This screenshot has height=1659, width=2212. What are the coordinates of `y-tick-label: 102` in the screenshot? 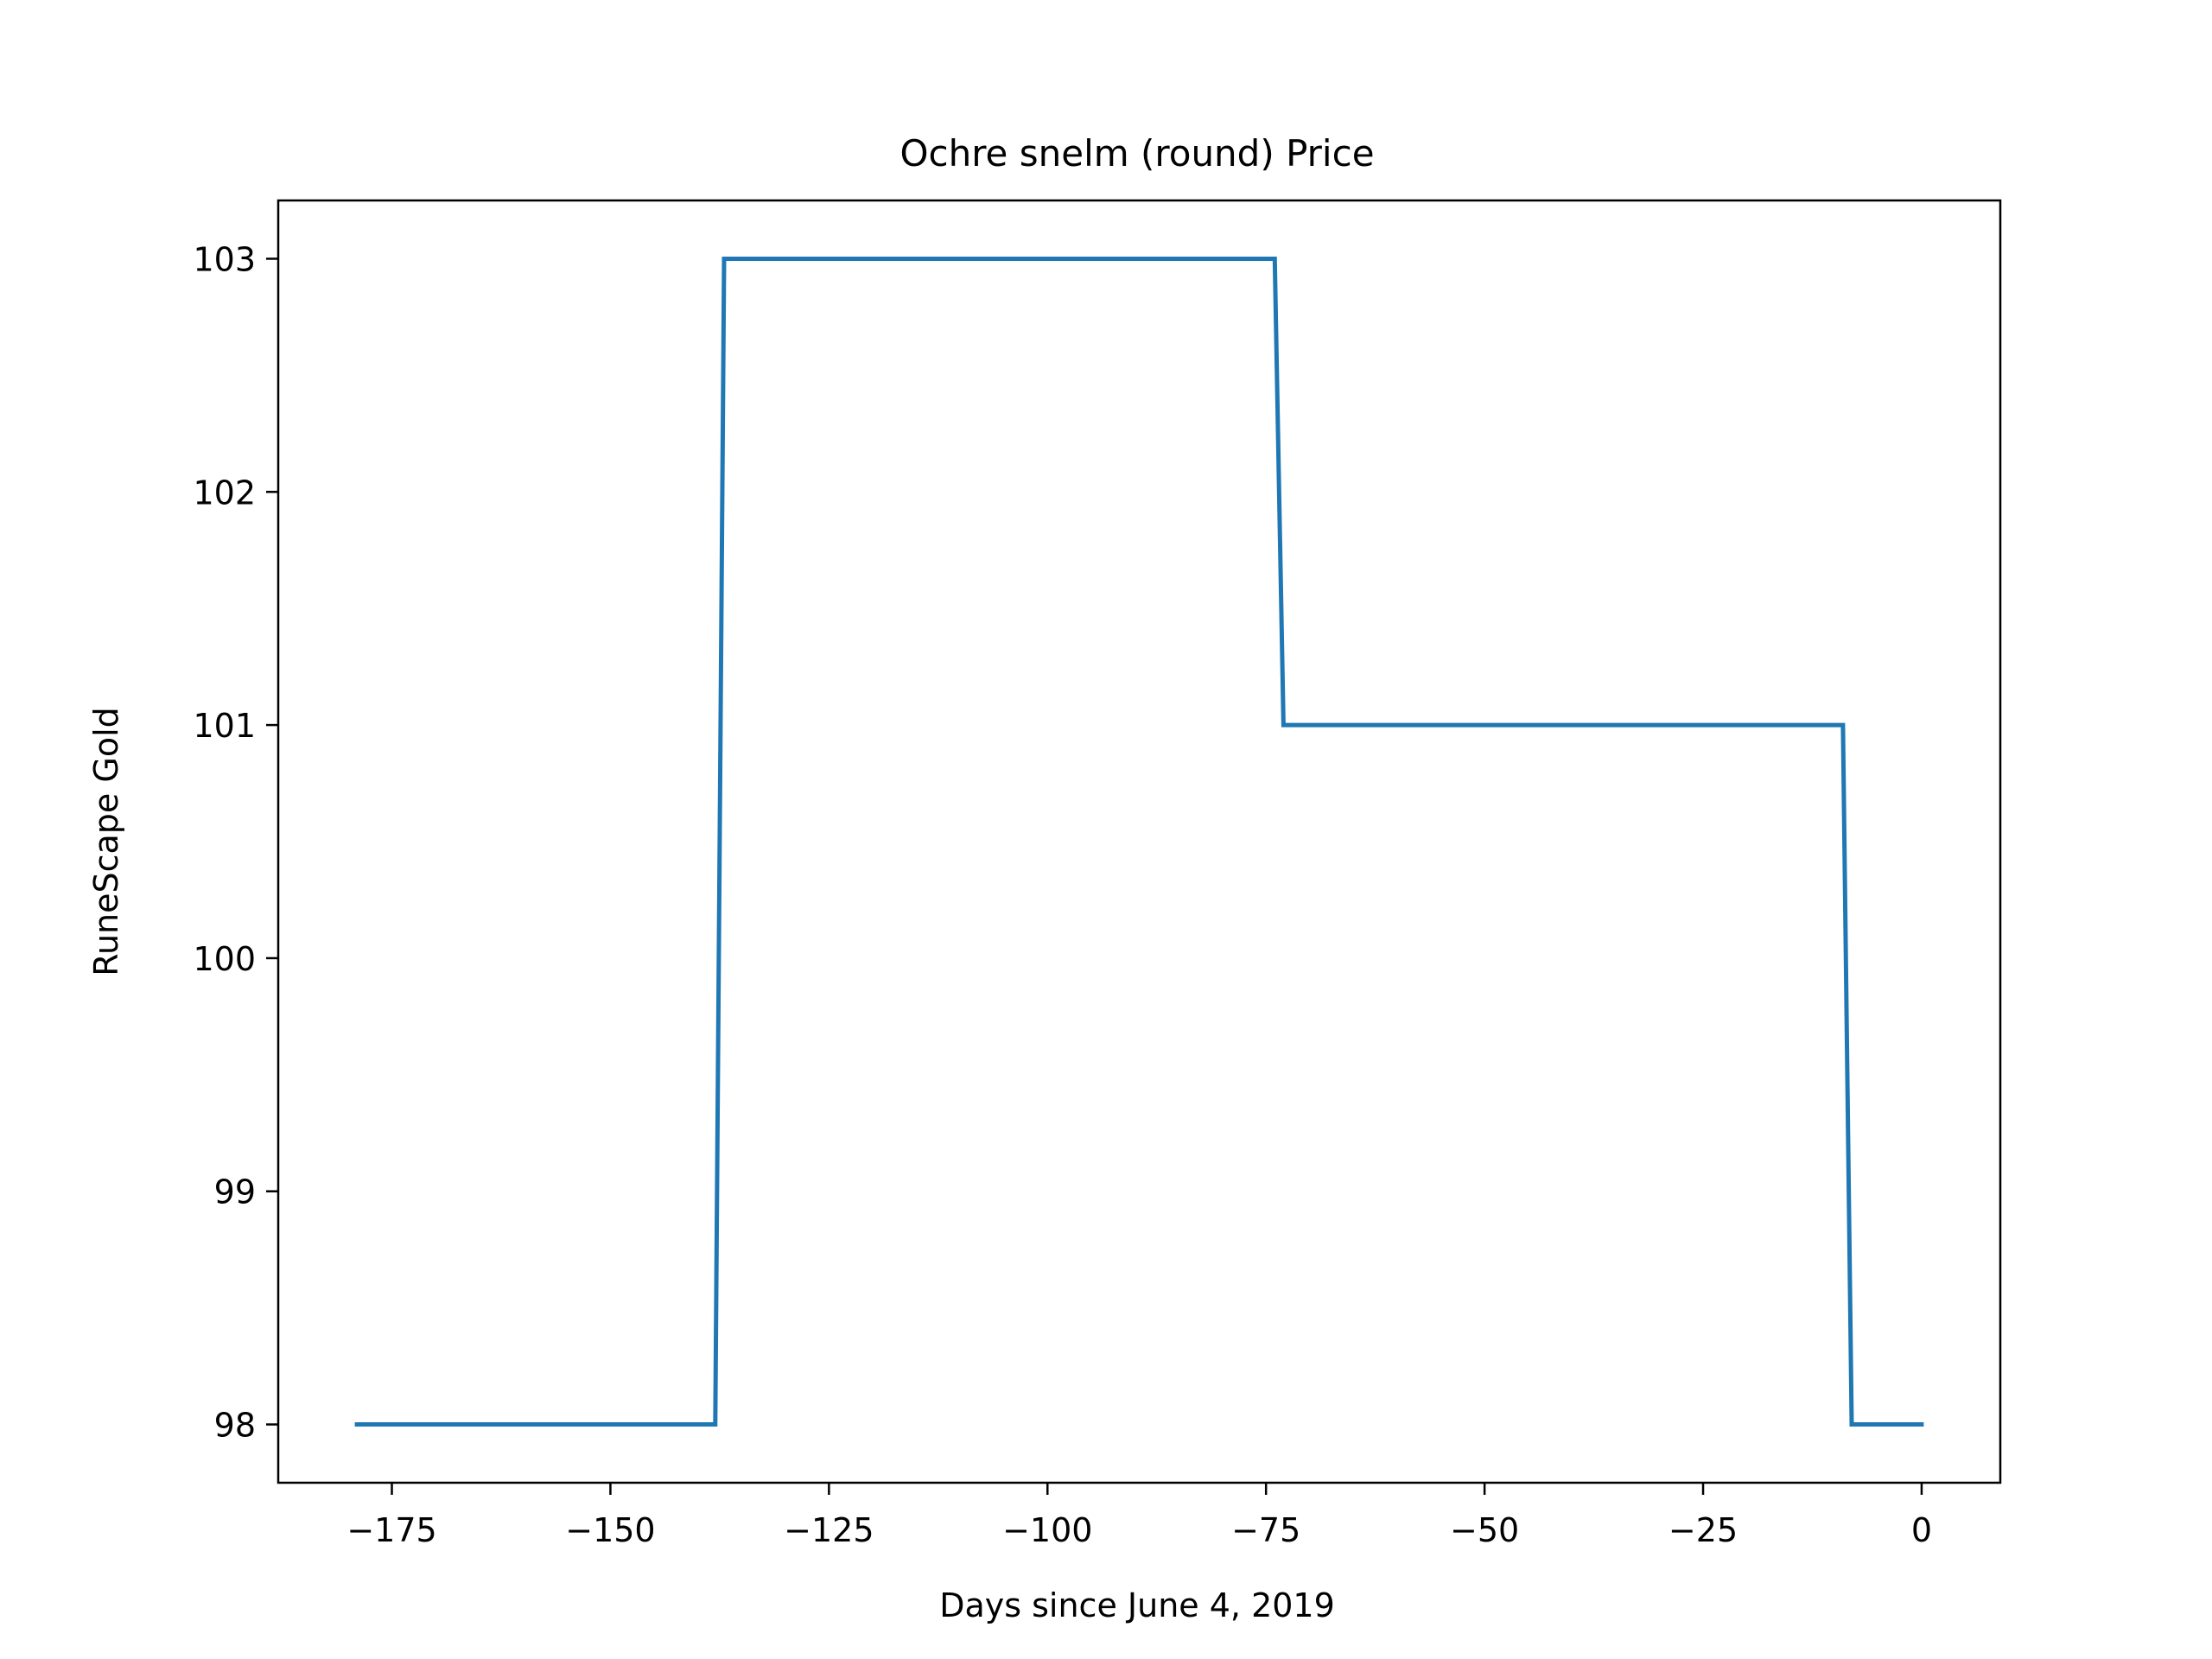 It's located at (224, 493).